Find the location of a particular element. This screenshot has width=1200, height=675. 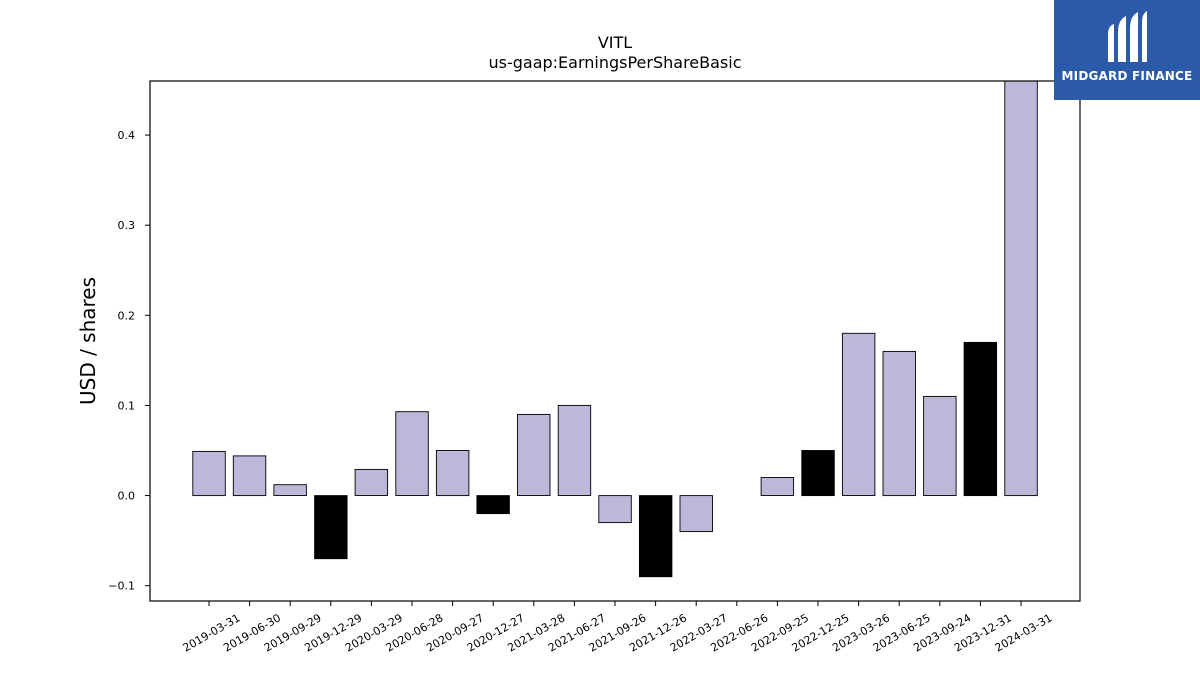

y-tick-label: 0.4 is located at coordinates (127, 135).